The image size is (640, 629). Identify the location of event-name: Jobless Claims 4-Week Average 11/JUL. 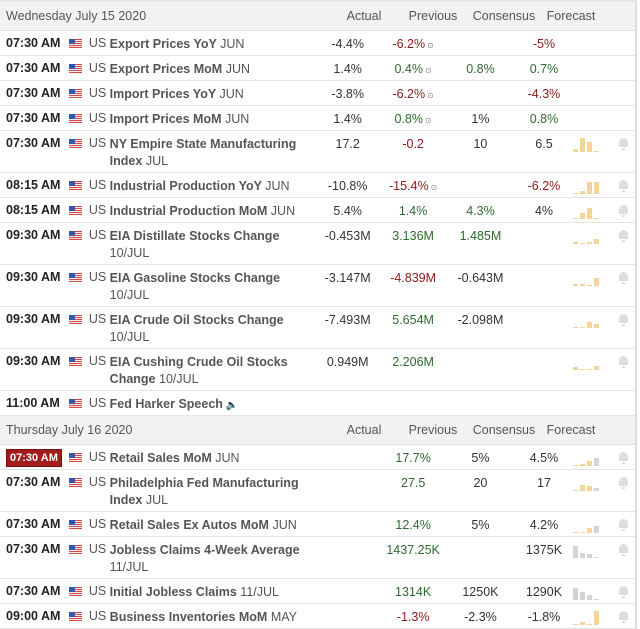
(213, 559).